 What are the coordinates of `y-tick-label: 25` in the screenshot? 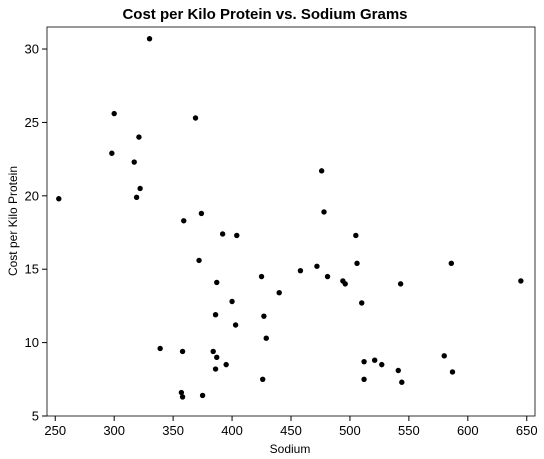 It's located at (32, 122).